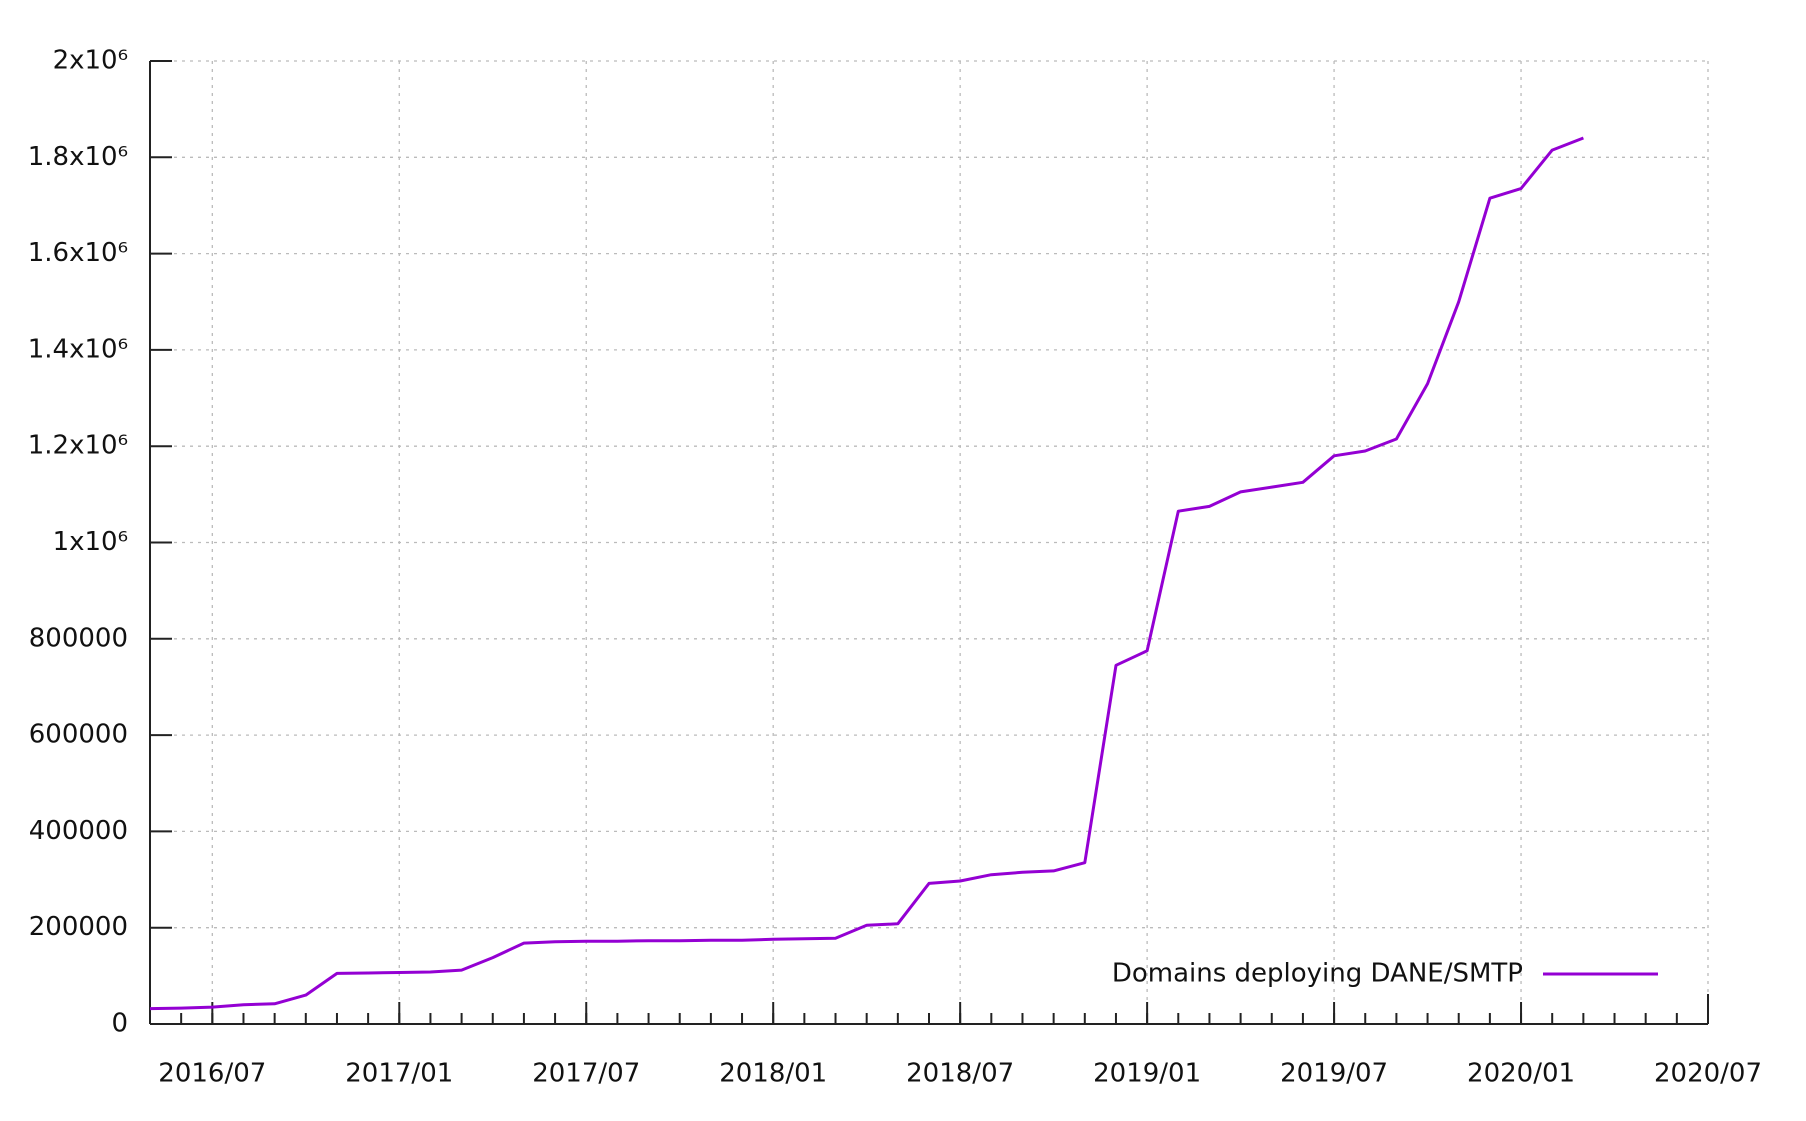  Describe the element at coordinates (78, 735) in the screenshot. I see `y-tick-label: 600000` at that location.